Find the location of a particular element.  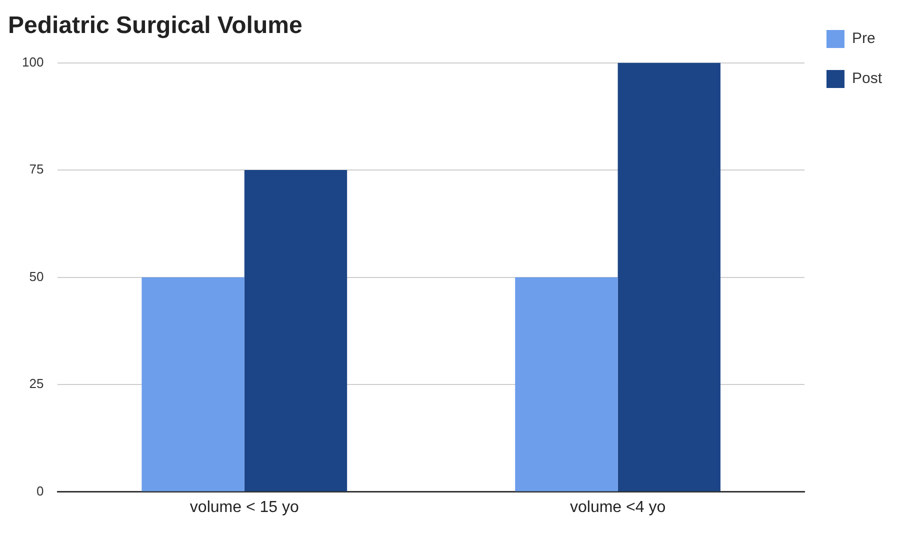

x-tick-label: volume <4 yo is located at coordinates (618, 507).